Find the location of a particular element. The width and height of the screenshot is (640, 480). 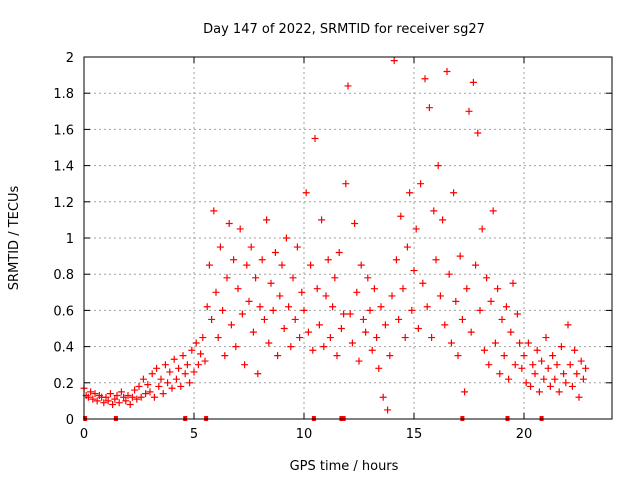

x-tick-label: 0 is located at coordinates (84, 434).